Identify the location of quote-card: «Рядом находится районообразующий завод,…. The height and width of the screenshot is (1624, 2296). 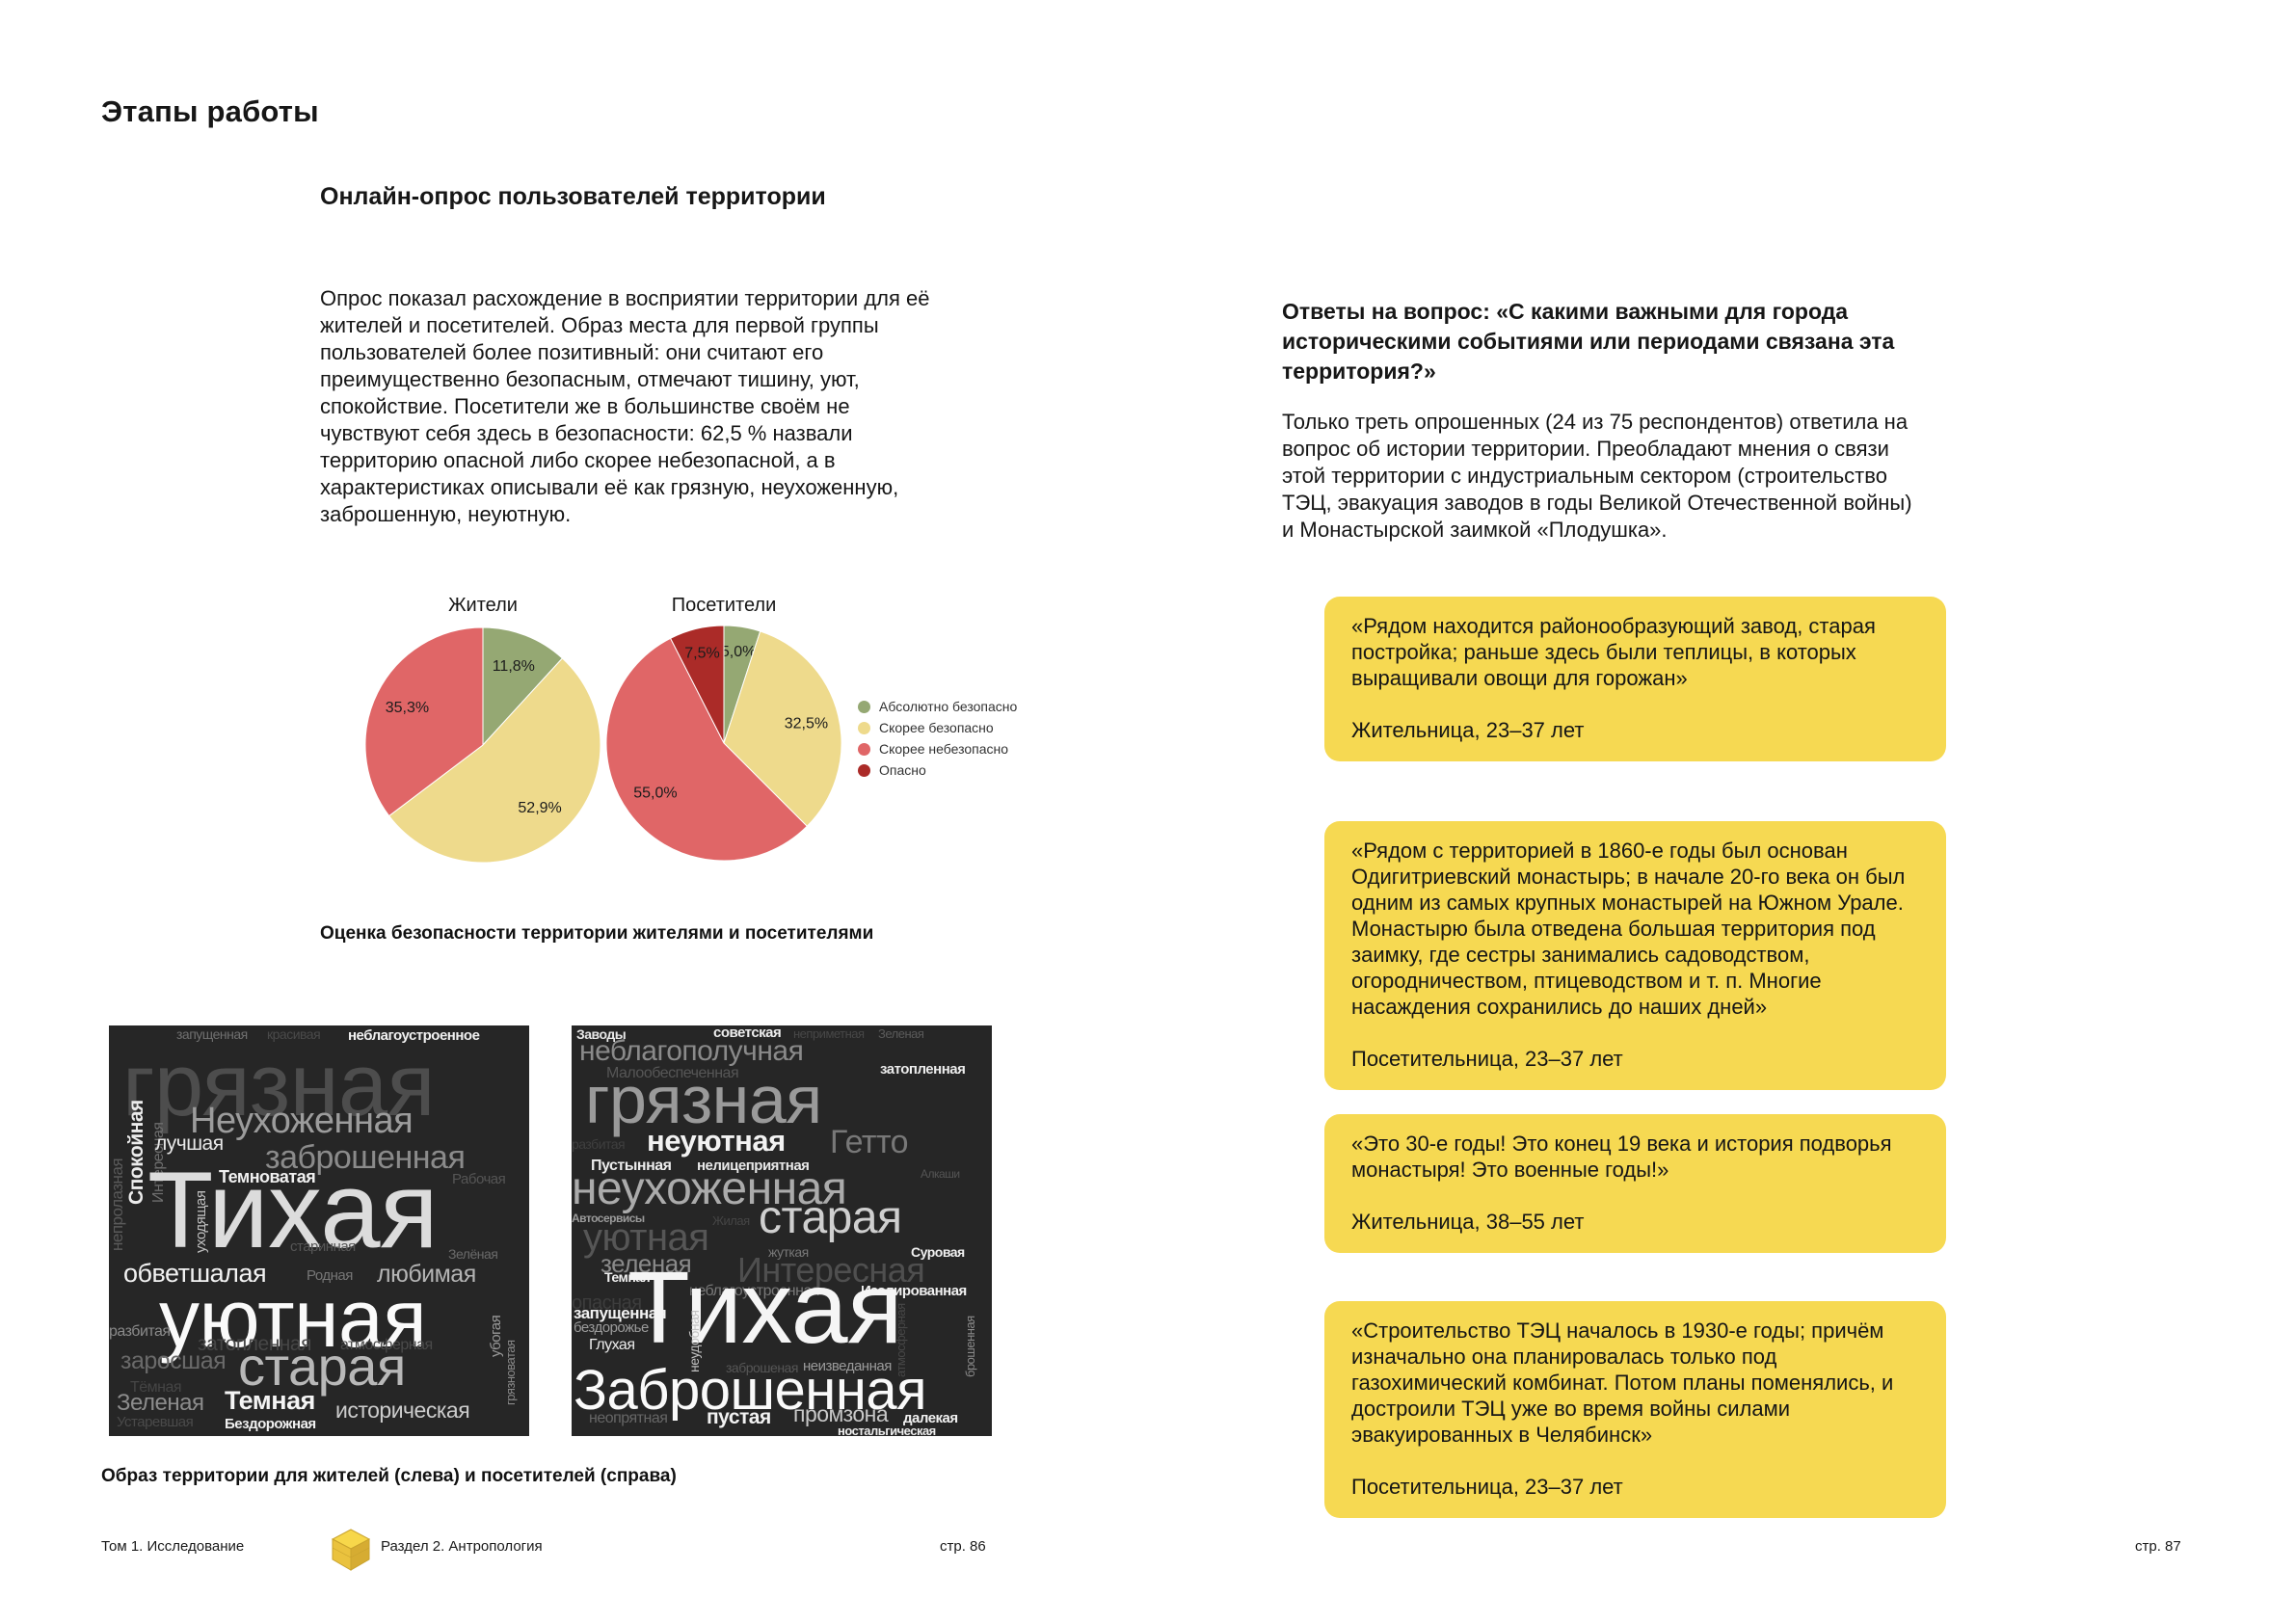
(1635, 679).